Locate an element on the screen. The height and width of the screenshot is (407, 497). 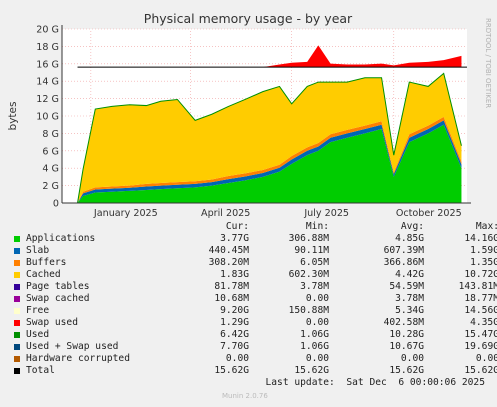
y-tick-label: 18 G is located at coordinates (47, 47).